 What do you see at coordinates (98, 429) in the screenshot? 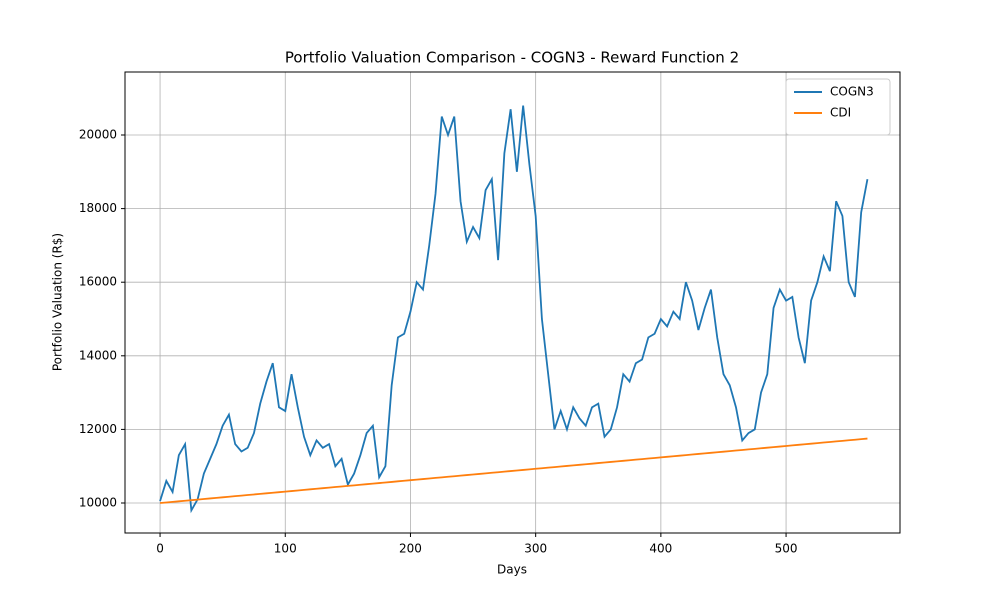
I see `y-tick-label: 12000` at bounding box center [98, 429].